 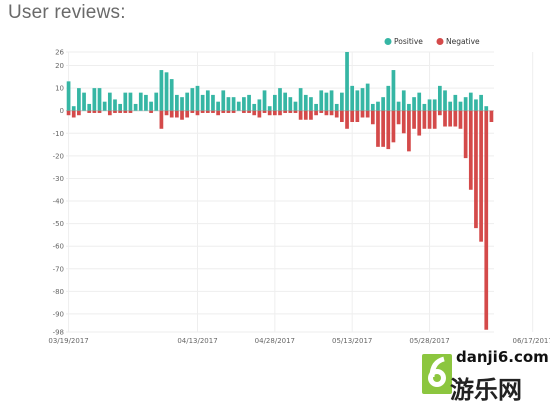 What do you see at coordinates (275, 341) in the screenshot?
I see `x-tick-label: 04/28/2017` at bounding box center [275, 341].